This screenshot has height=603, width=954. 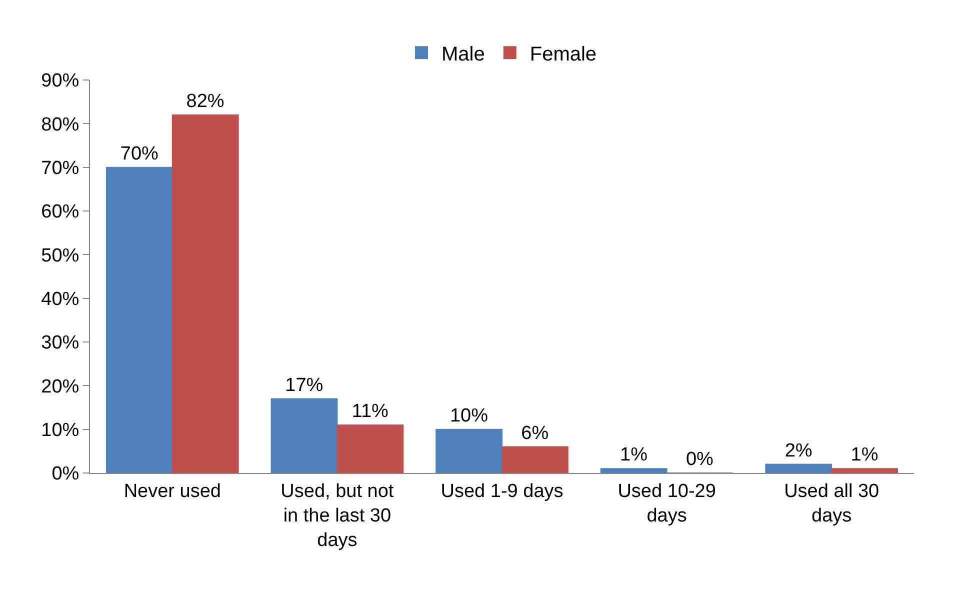 I want to click on data-label: 0%, so click(x=700, y=459).